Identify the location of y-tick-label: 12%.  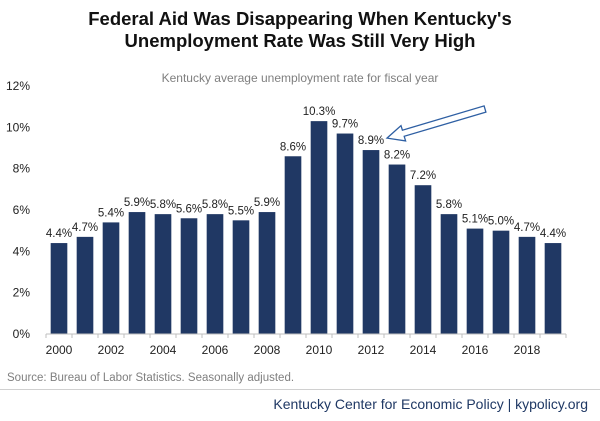
(18, 86).